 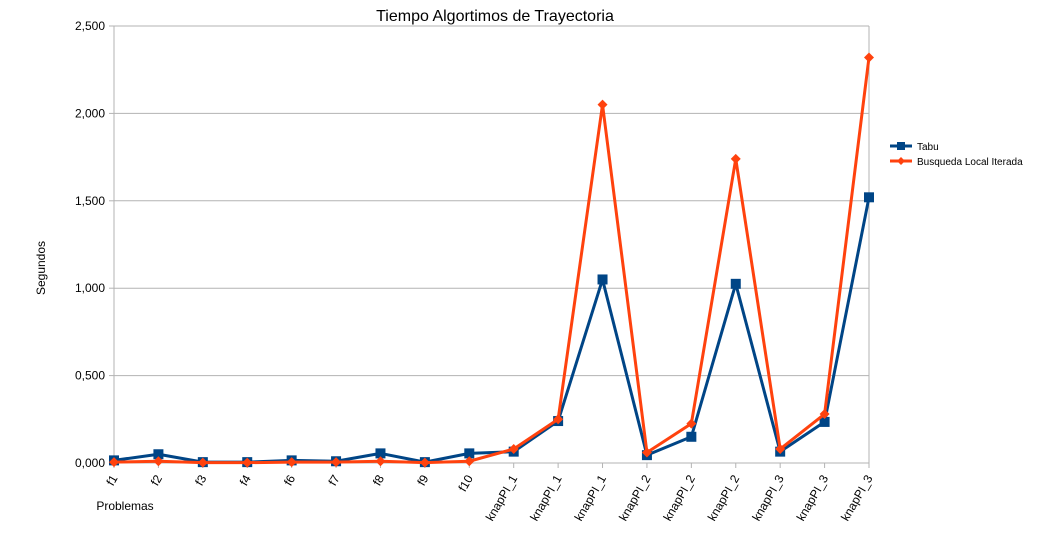 What do you see at coordinates (495, 16) in the screenshot?
I see `chart-title: Tiempo Algortimos de Trayectoria` at bounding box center [495, 16].